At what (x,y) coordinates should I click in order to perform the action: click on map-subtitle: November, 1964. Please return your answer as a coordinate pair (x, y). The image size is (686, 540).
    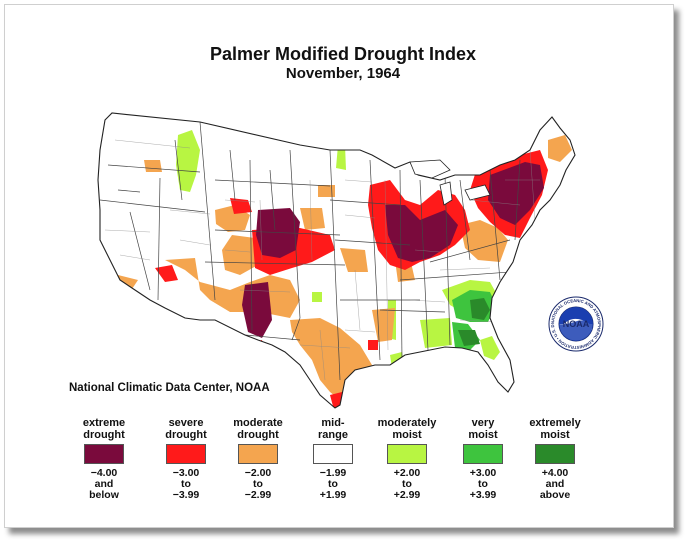
    Looking at the image, I should click on (343, 73).